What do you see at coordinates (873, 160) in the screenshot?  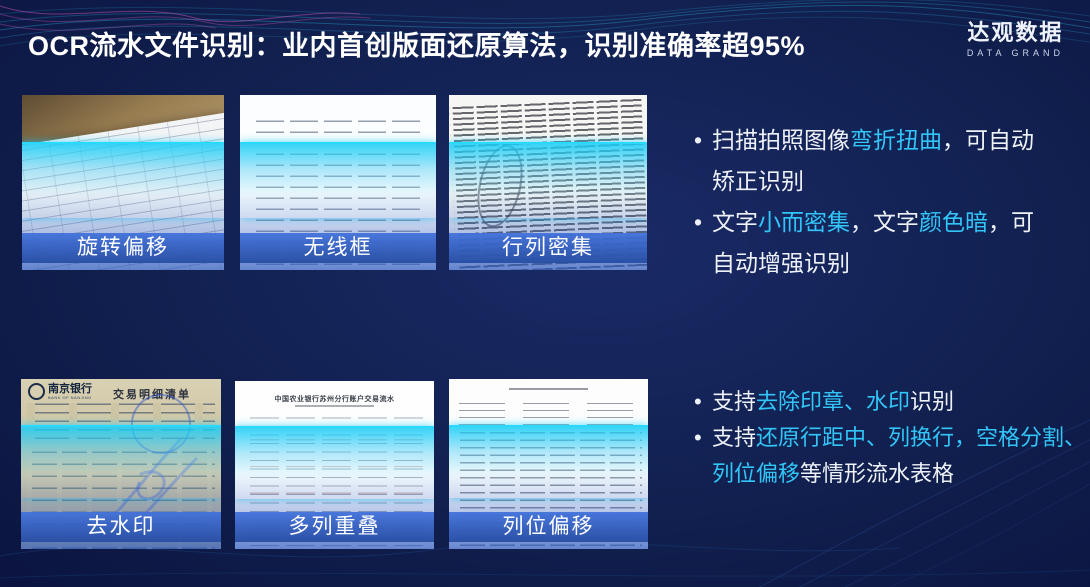 I see `text-segment: ，可自动矫正识别` at bounding box center [873, 160].